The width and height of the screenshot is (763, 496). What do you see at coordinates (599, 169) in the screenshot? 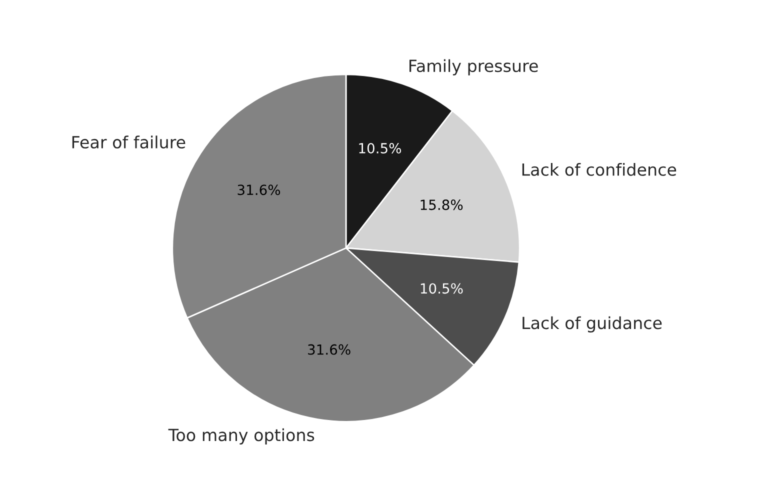
I see `slice-label: Lack of confidence` at bounding box center [599, 169].